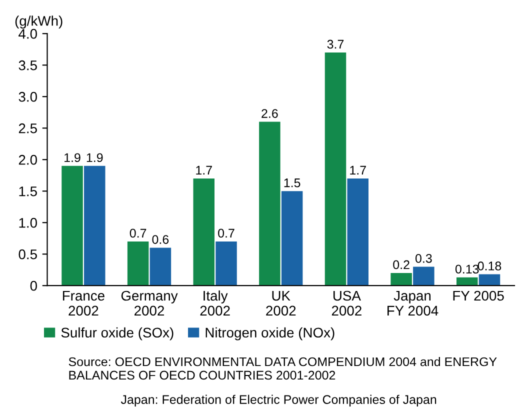 The width and height of the screenshot is (525, 420). Describe the element at coordinates (149, 303) in the screenshot. I see `x-tick-label: Germany 2002` at that location.